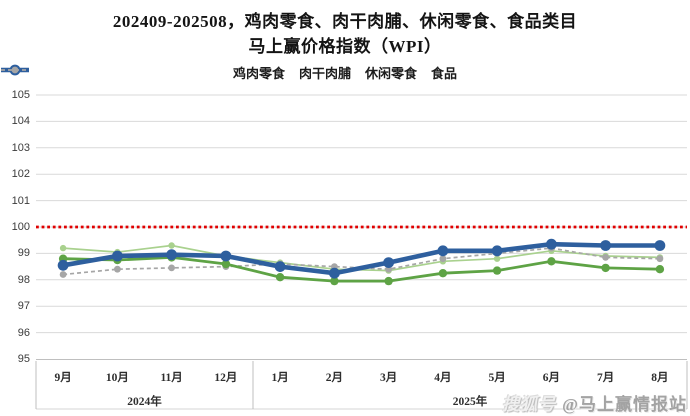 This screenshot has height=416, width=690. I want to click on x-tick-4: 12月, so click(226, 378).